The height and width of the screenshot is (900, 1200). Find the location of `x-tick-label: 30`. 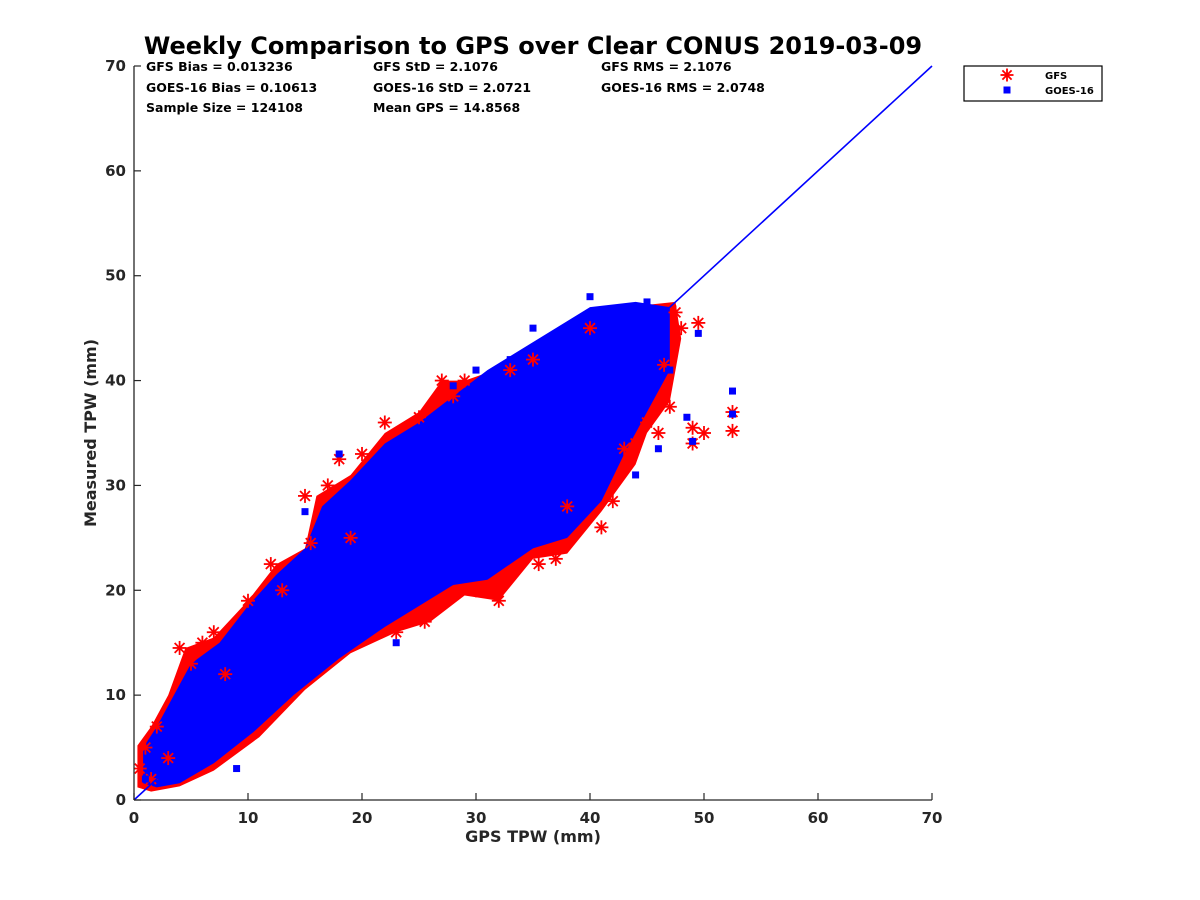

x-tick-label: 30 is located at coordinates (476, 818).